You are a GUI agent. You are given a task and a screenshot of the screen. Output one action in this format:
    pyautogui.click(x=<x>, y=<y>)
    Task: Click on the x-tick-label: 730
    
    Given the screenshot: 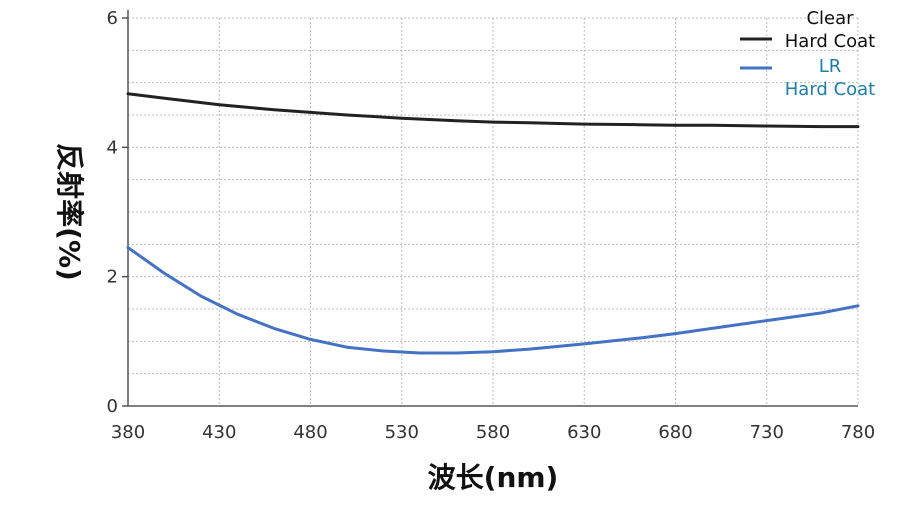 What is the action you would take?
    pyautogui.click(x=767, y=432)
    